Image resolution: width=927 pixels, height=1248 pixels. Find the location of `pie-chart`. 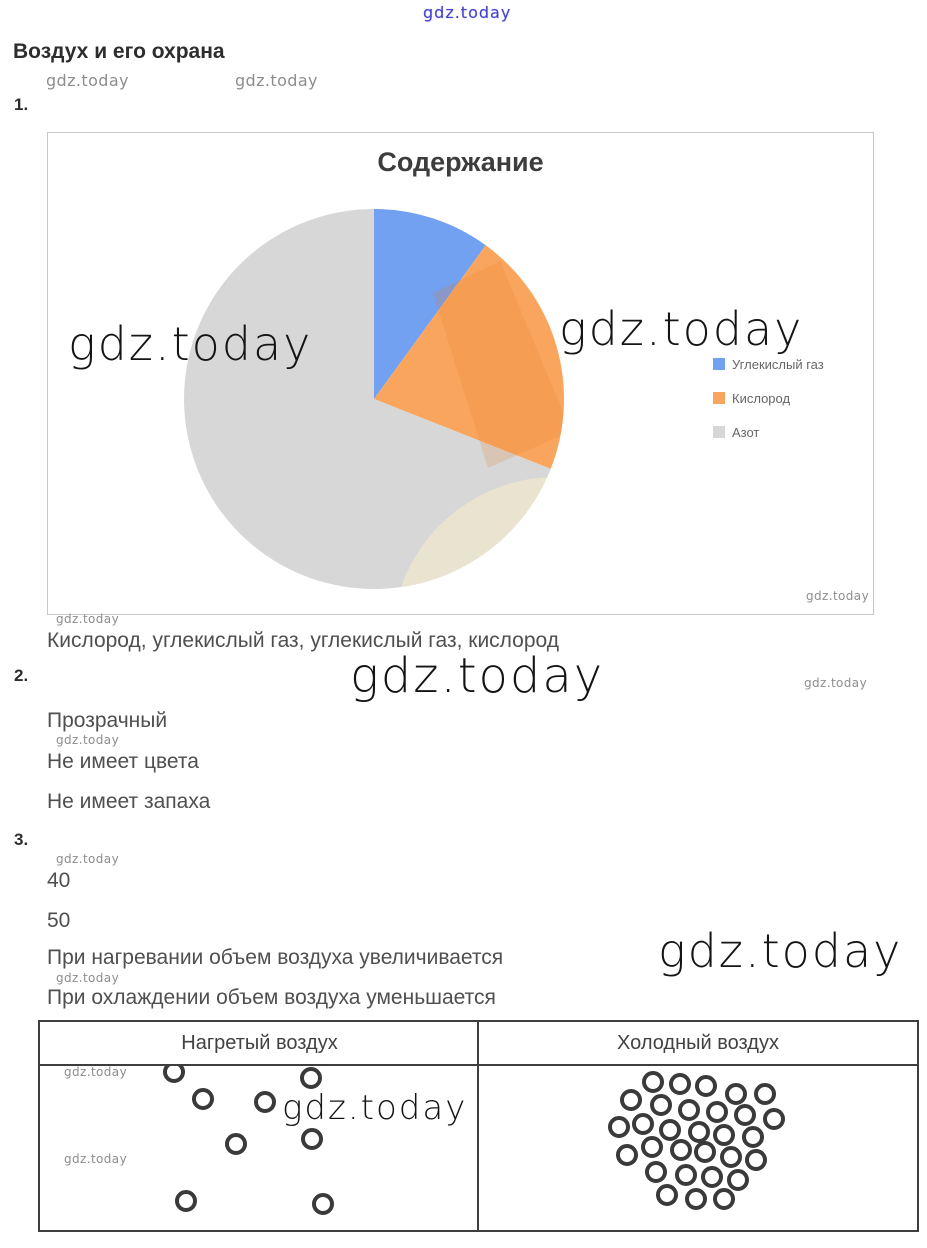

pie-chart is located at coordinates (374, 399).